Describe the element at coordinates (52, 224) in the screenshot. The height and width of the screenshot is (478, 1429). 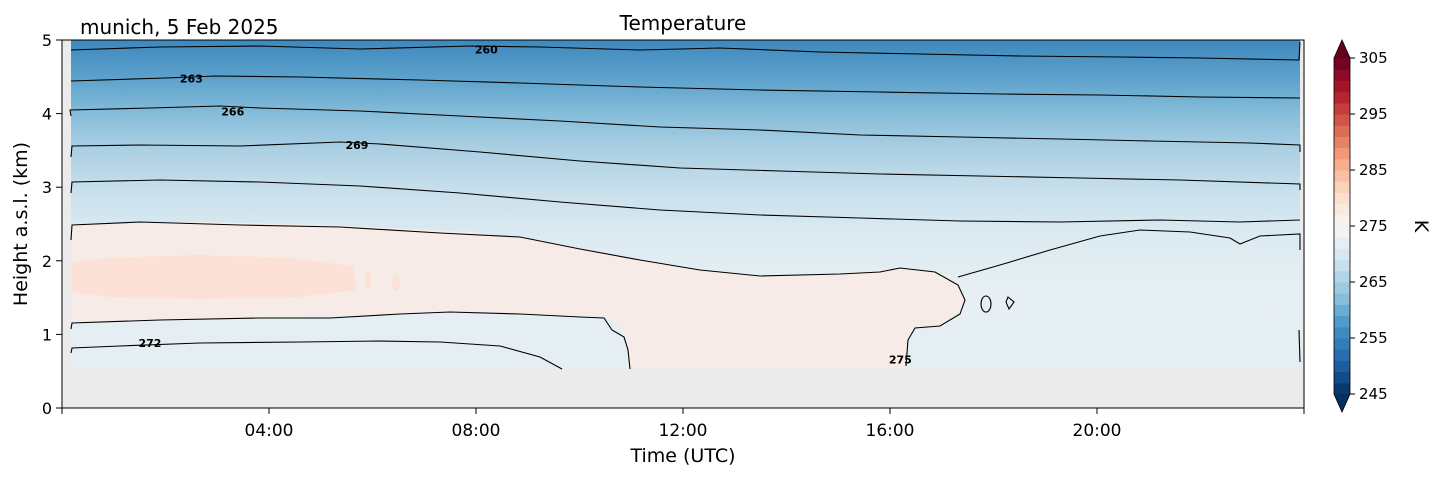
I see `y-axis: 0 1 2 3 4 5` at that location.